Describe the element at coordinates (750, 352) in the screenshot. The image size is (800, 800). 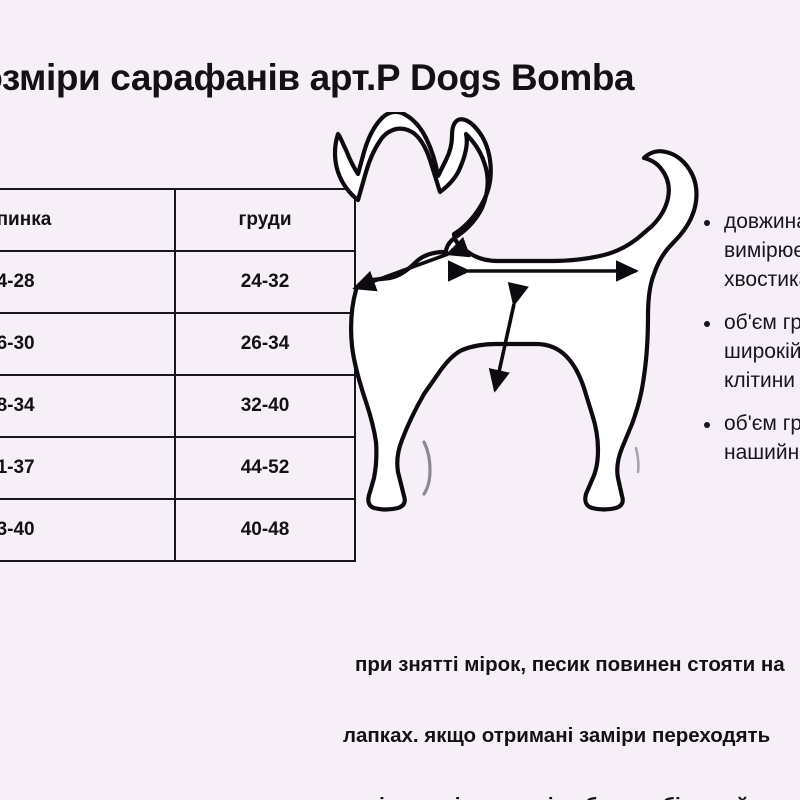
I see `list-item: об'єм грудей - широкій частині клітини` at that location.